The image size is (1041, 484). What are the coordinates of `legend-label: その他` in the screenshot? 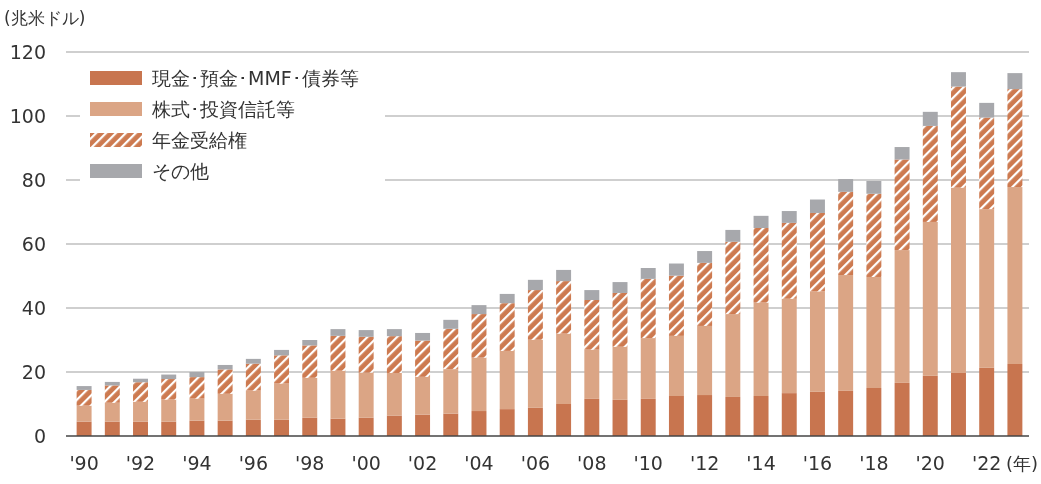 It's located at (180, 171).